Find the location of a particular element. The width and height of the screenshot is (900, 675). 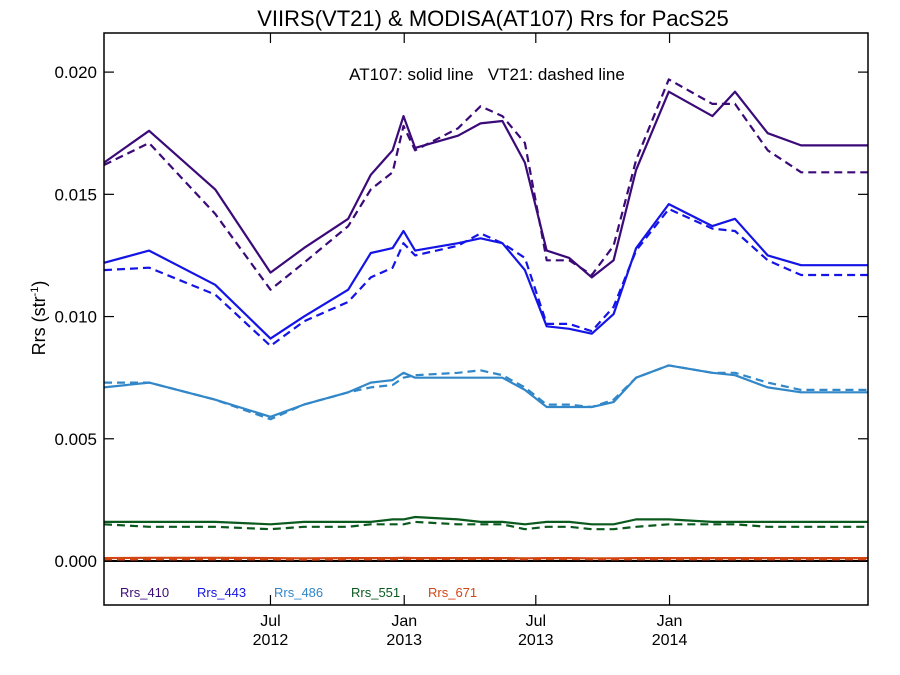

series-line-rrs-671-dashed is located at coordinates (485, 559).